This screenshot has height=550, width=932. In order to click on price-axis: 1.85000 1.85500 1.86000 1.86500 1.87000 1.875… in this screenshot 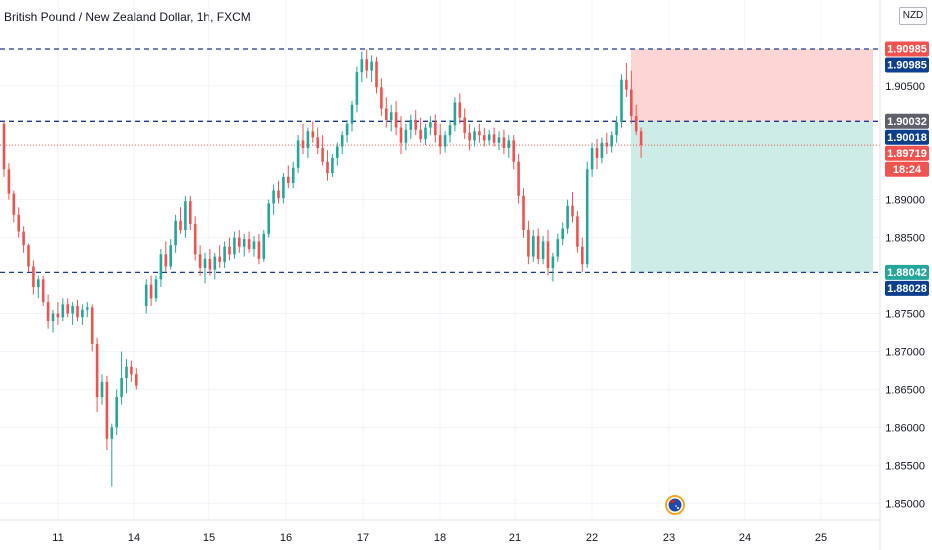, I will do `click(905, 296)`.